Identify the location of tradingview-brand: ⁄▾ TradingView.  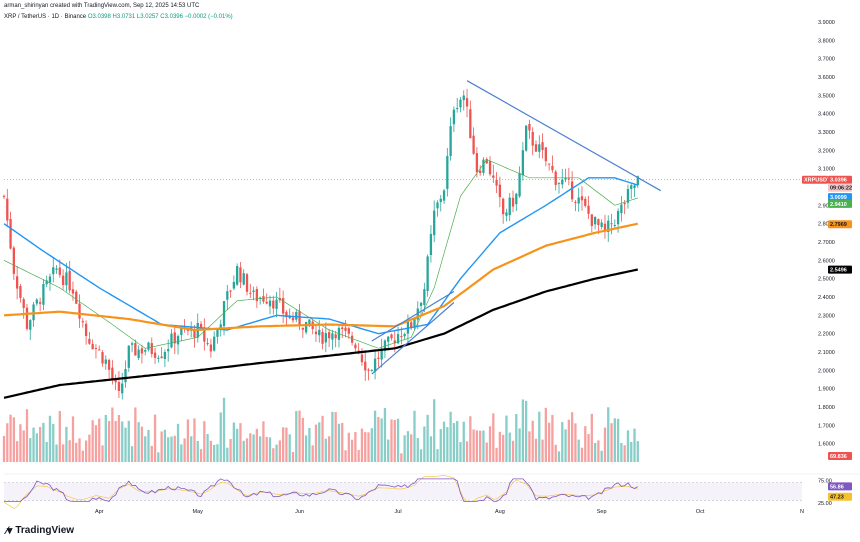
(40, 530).